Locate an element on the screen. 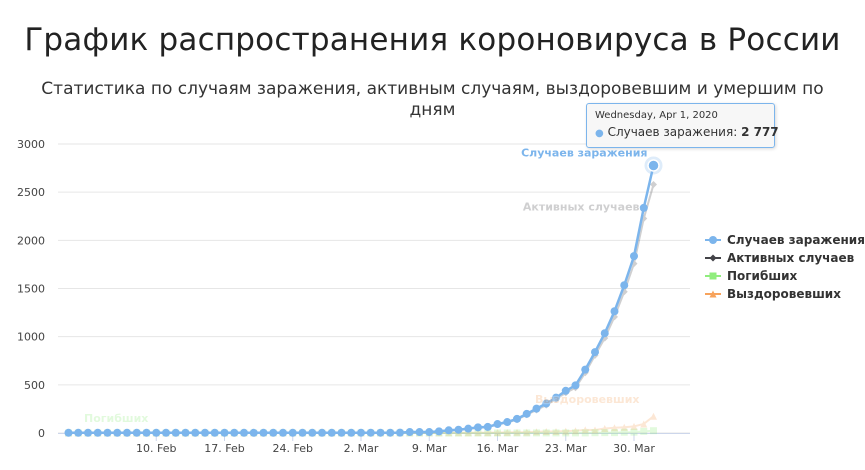 The image size is (865, 470). x-tick-label: 17. Feb is located at coordinates (224, 448).